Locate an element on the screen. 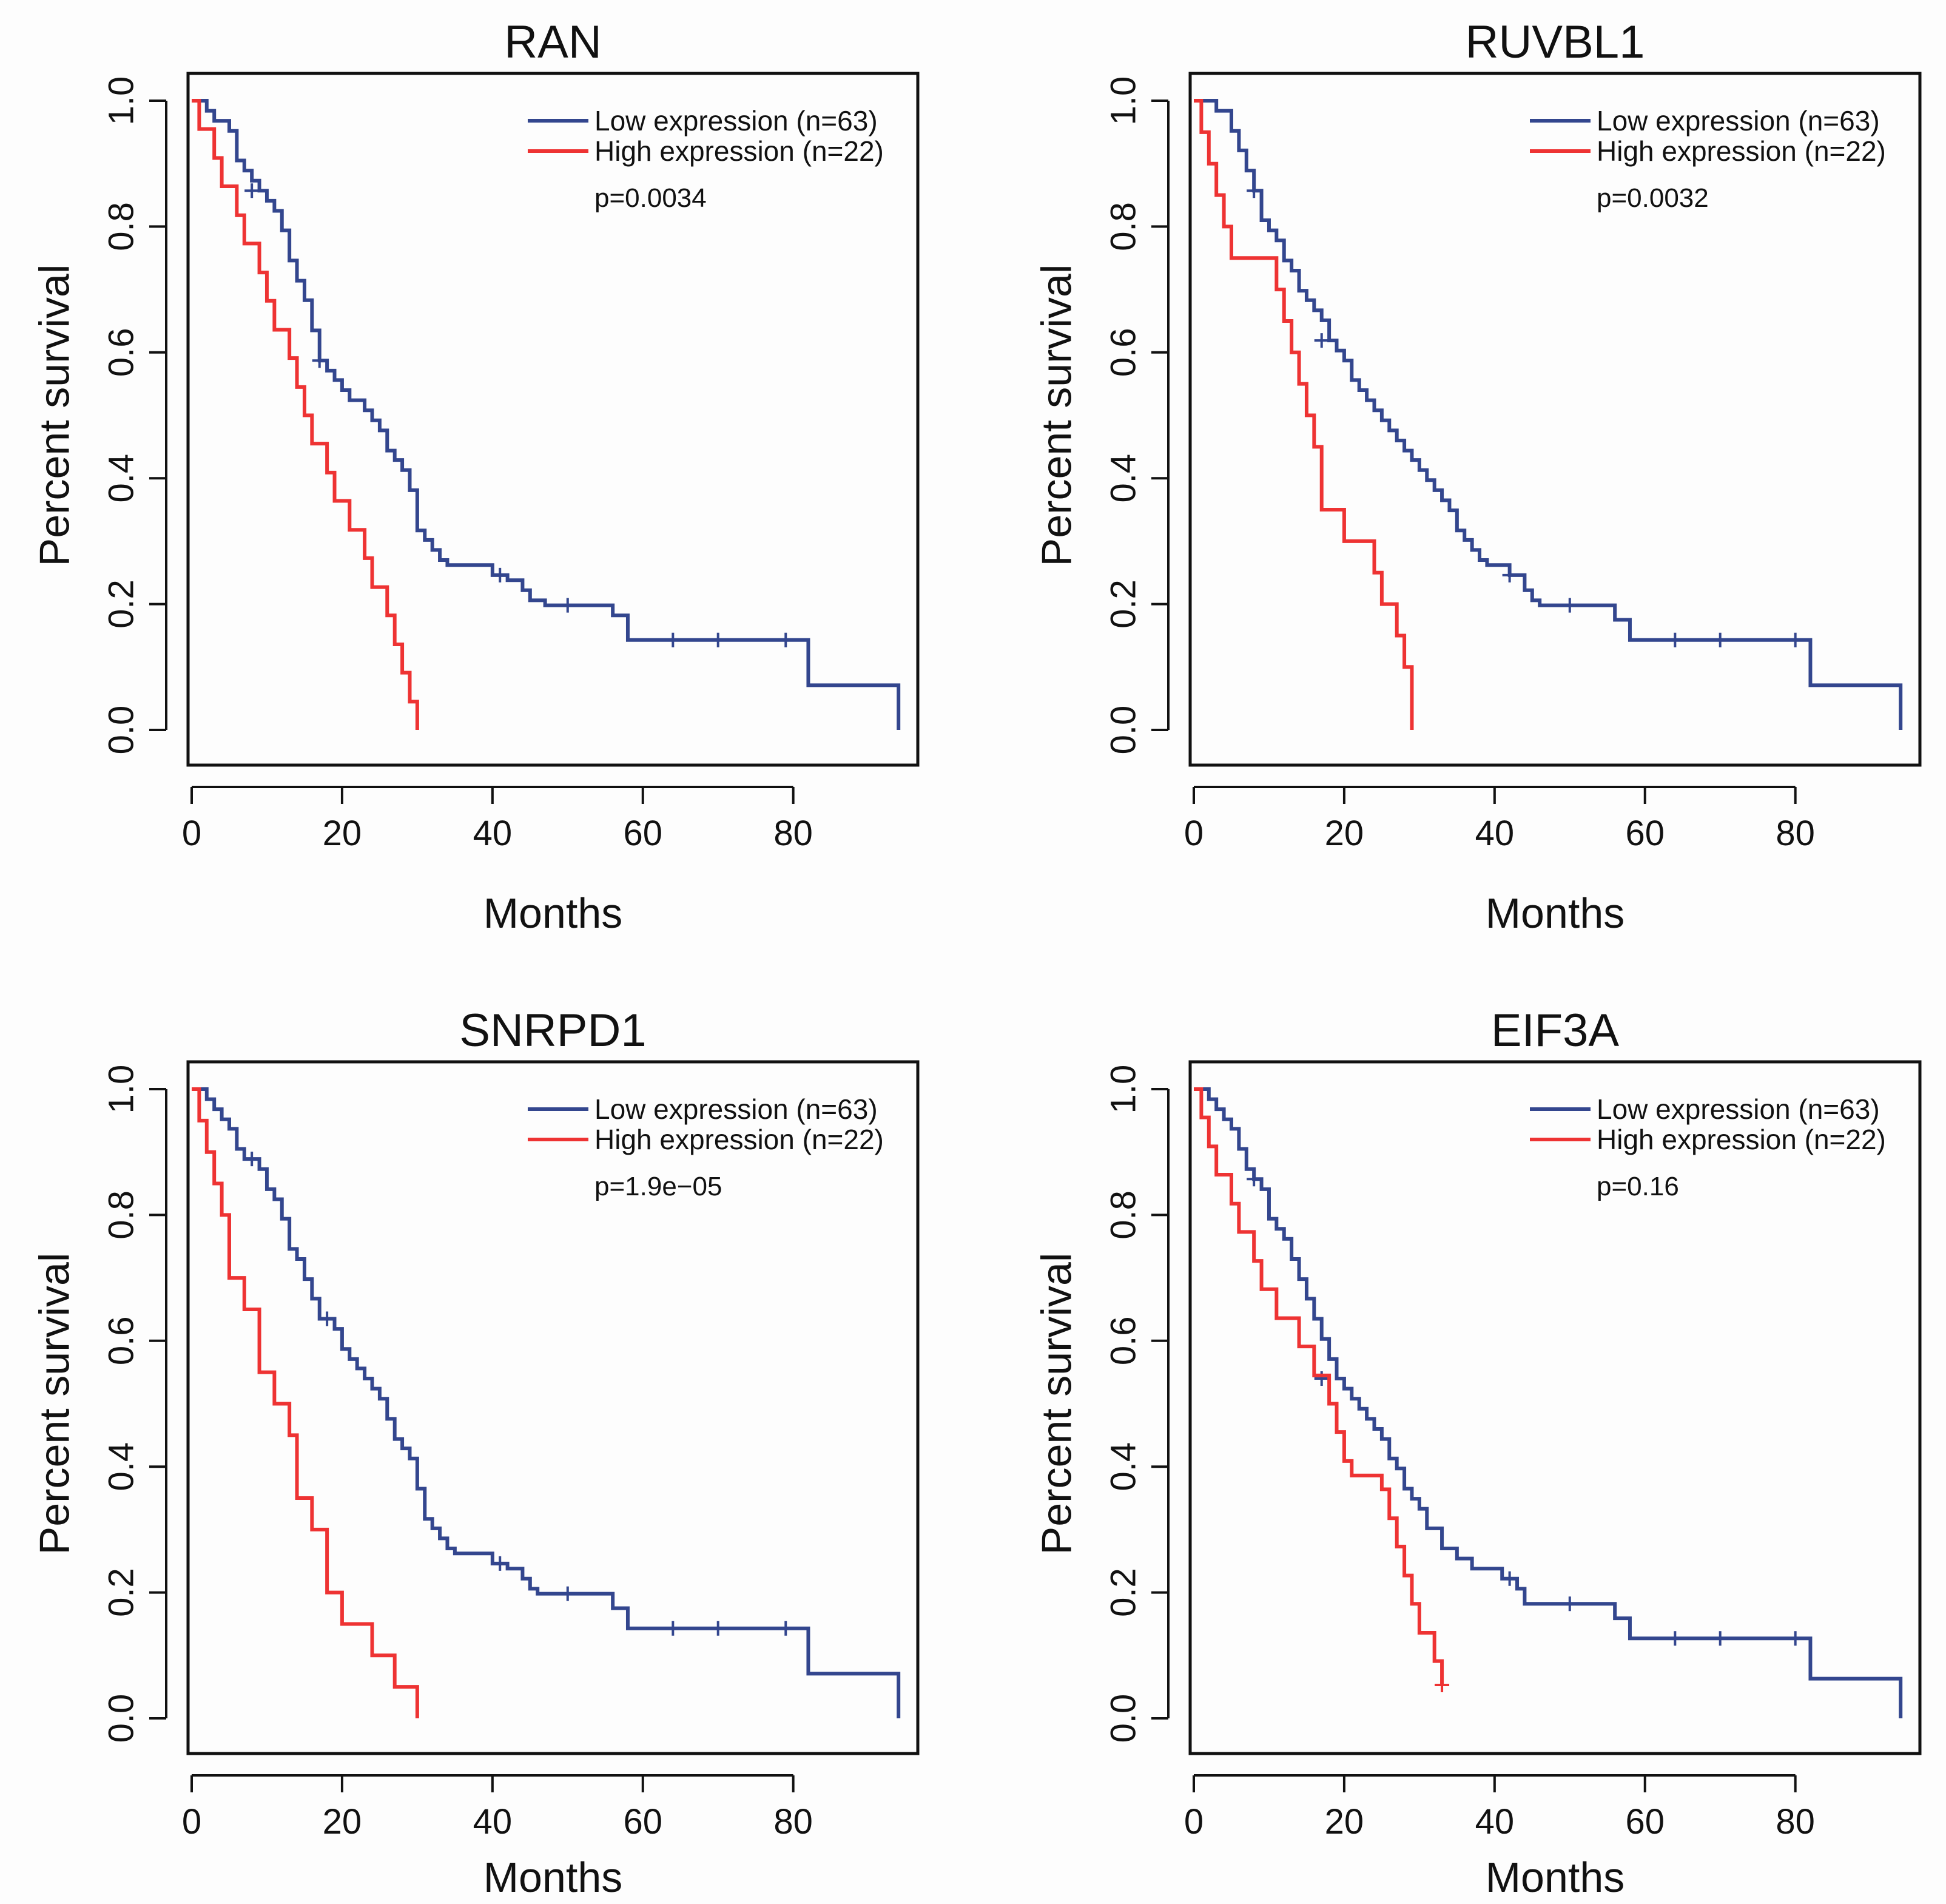  high-expression-curve is located at coordinates (305, 1402).